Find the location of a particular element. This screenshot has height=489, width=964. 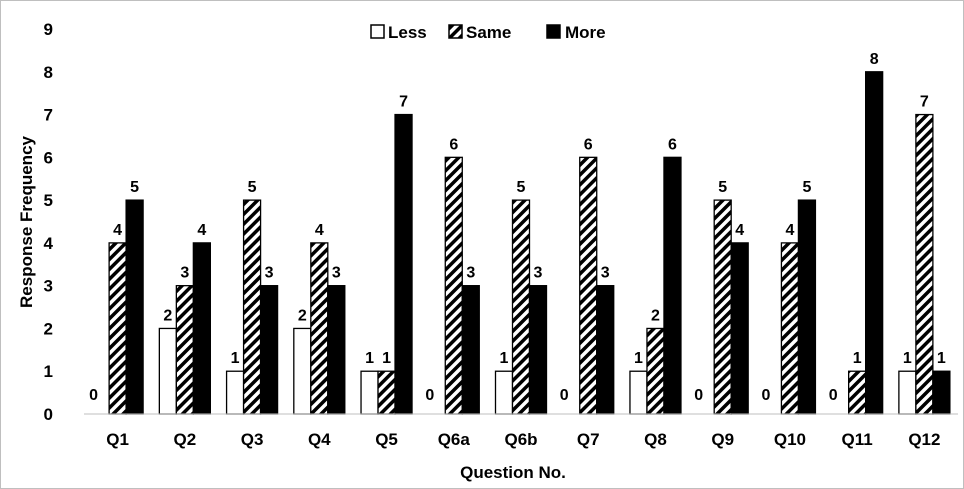

x-tick-label: Q10 is located at coordinates (790, 439).